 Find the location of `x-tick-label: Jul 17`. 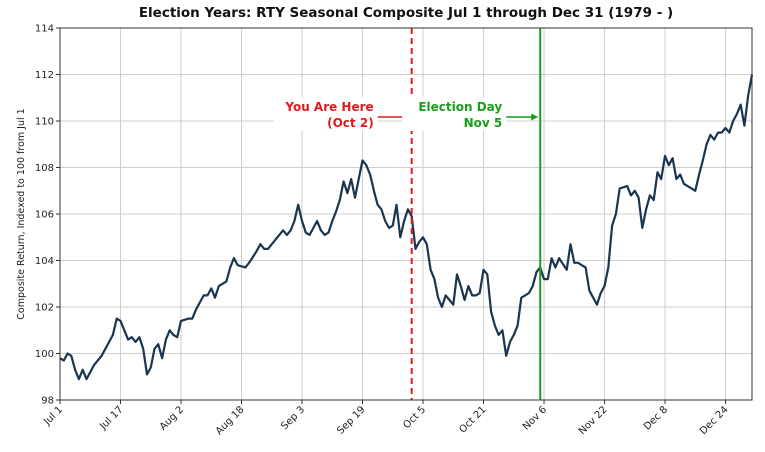

x-tick-label: Jul 17 is located at coordinates (111, 418).